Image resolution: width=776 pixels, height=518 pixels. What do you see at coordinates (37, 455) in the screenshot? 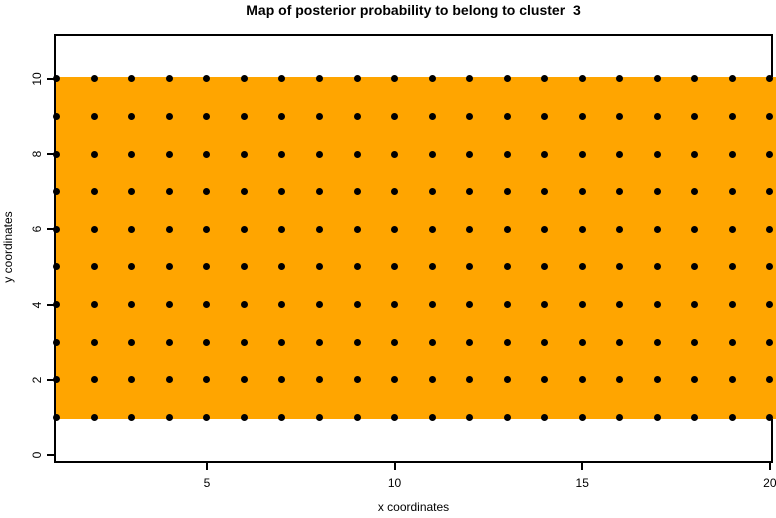
I see `y-tick-label: 0` at bounding box center [37, 455].